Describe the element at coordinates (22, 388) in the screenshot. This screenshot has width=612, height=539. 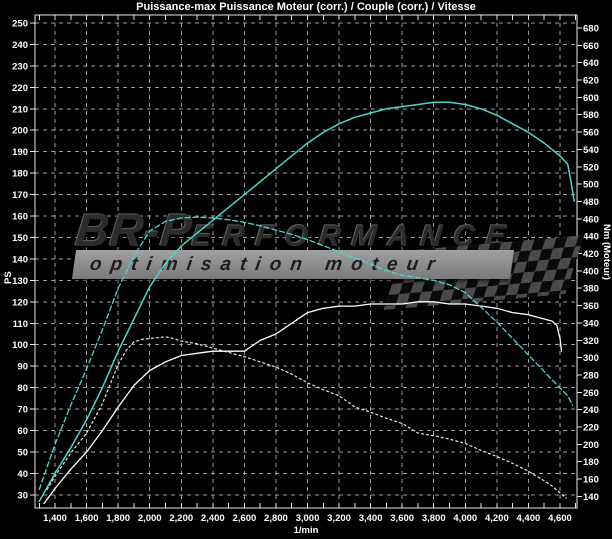
I see `svg-text: 80` at that location.